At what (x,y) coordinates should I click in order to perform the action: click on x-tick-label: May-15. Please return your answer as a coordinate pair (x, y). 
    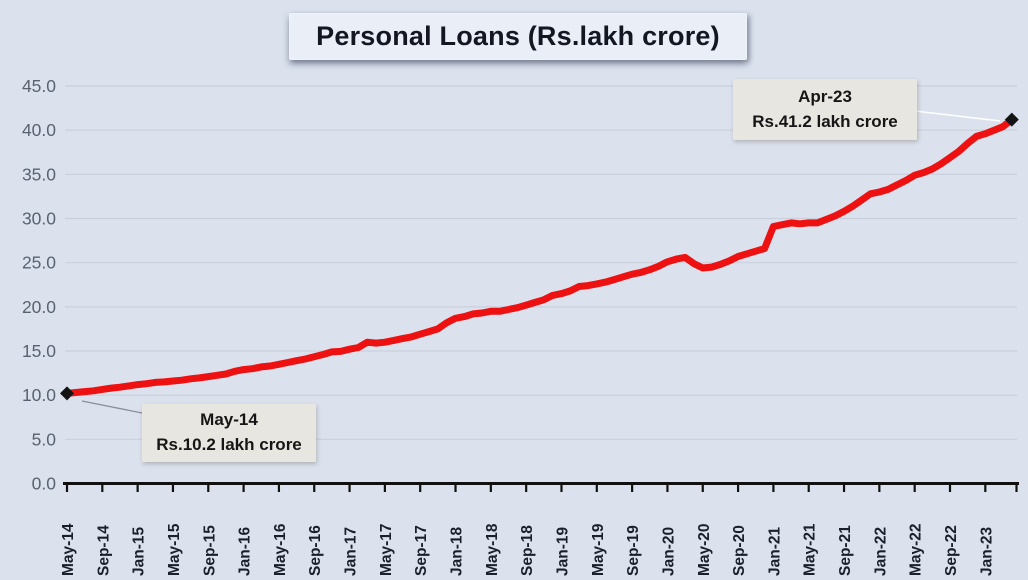
    Looking at the image, I should click on (174, 549).